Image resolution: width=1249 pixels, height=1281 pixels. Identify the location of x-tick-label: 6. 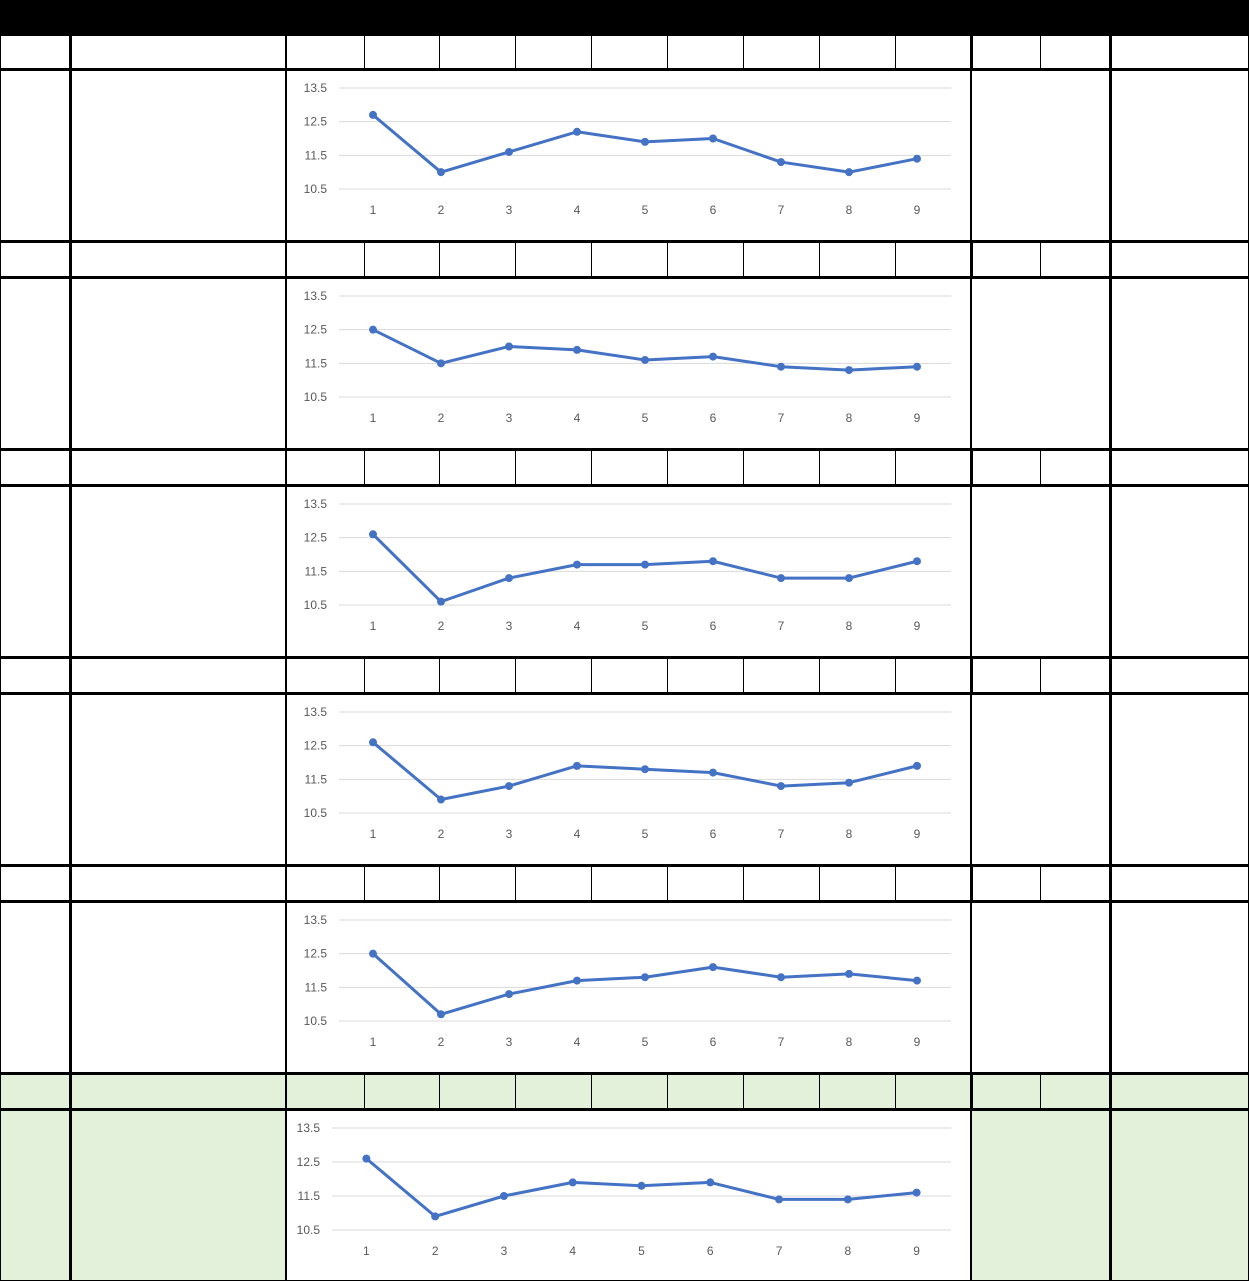
(713, 1042).